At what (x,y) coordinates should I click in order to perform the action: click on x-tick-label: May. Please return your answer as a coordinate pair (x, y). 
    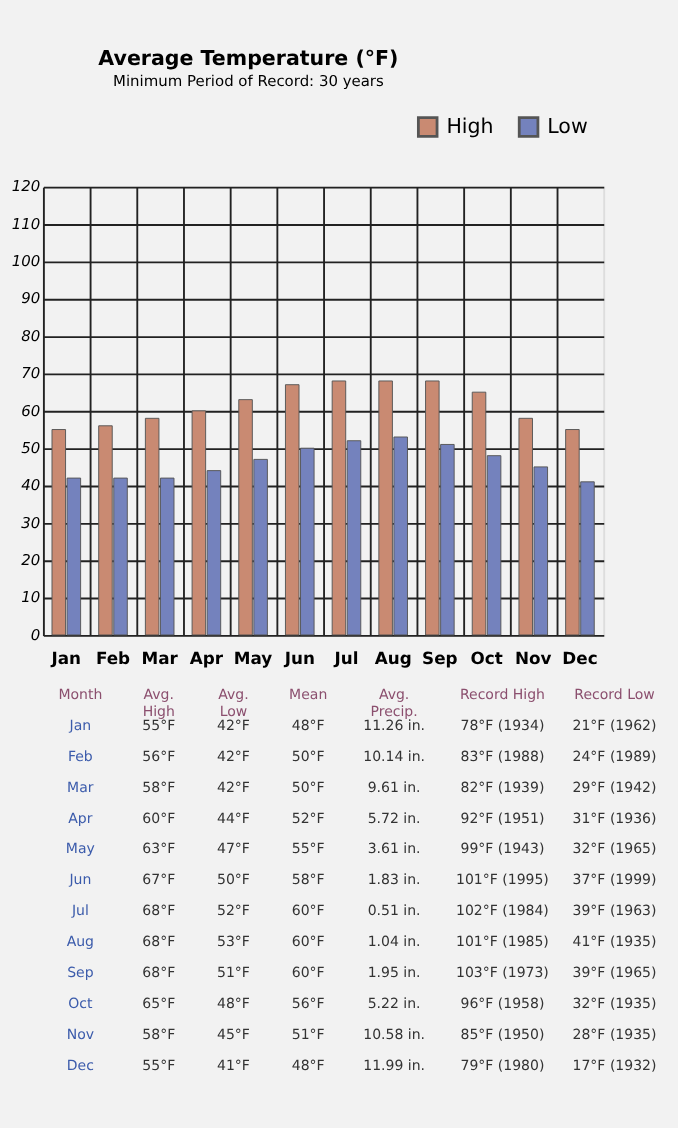
    Looking at the image, I should click on (253, 657).